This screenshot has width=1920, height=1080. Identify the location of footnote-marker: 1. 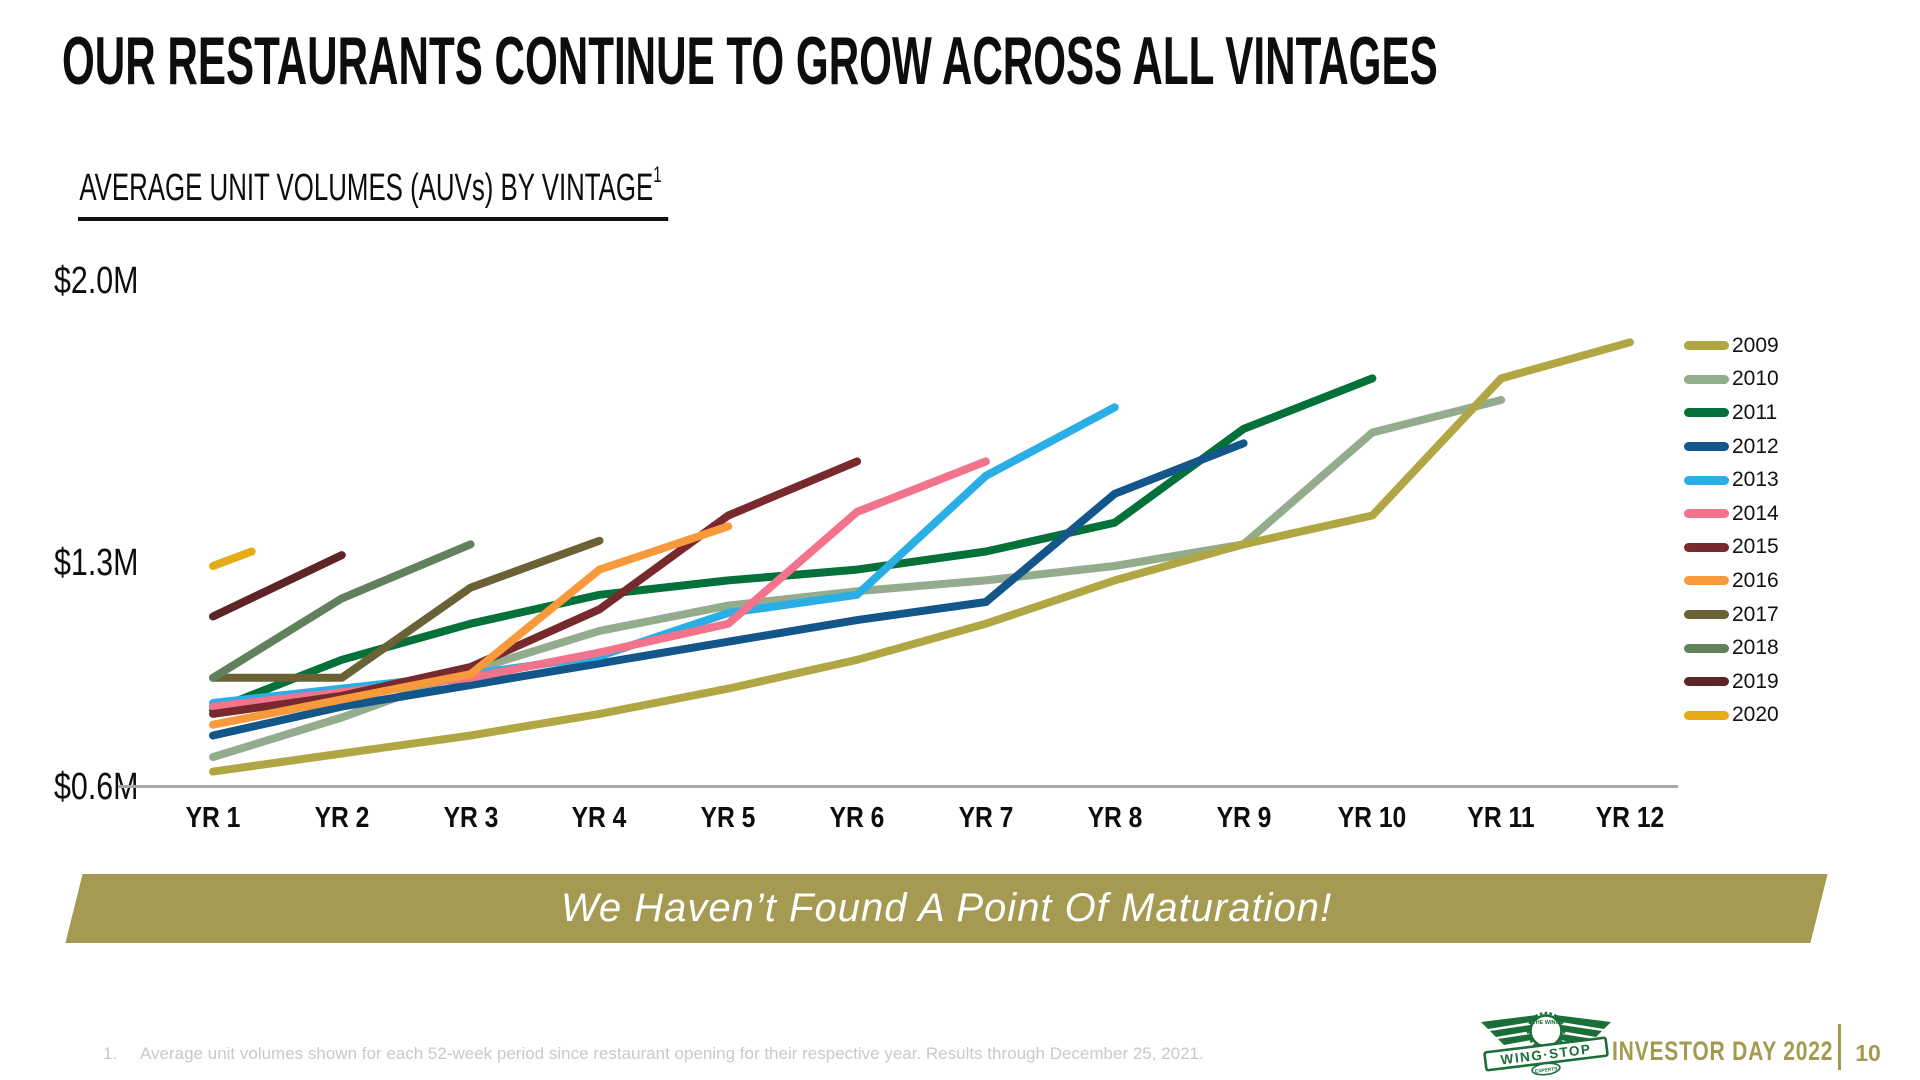
(657, 174).